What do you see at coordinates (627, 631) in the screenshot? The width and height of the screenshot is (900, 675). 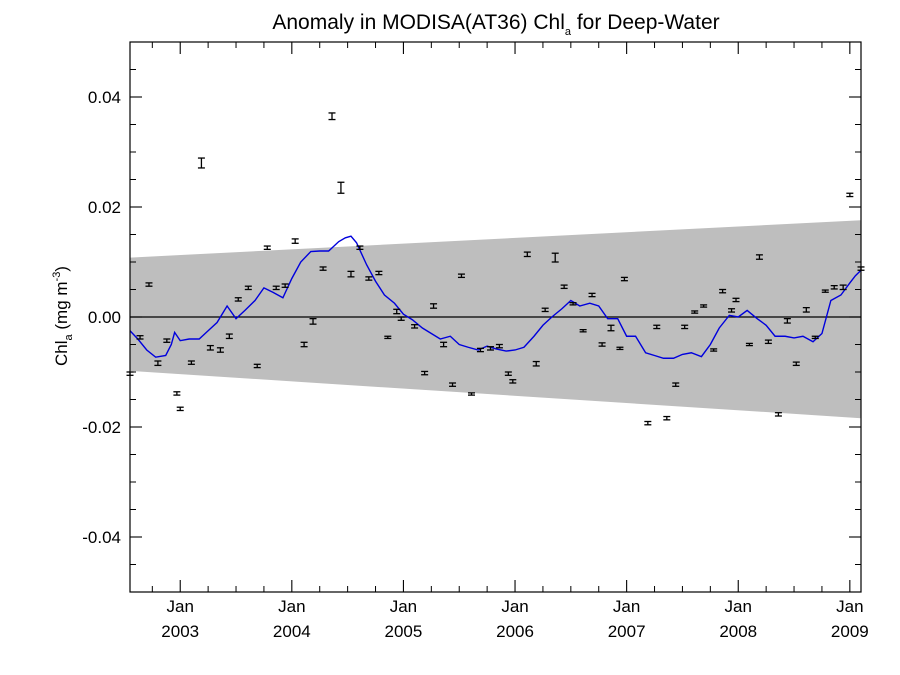 I see `x-tick-label-year: 2007` at bounding box center [627, 631].